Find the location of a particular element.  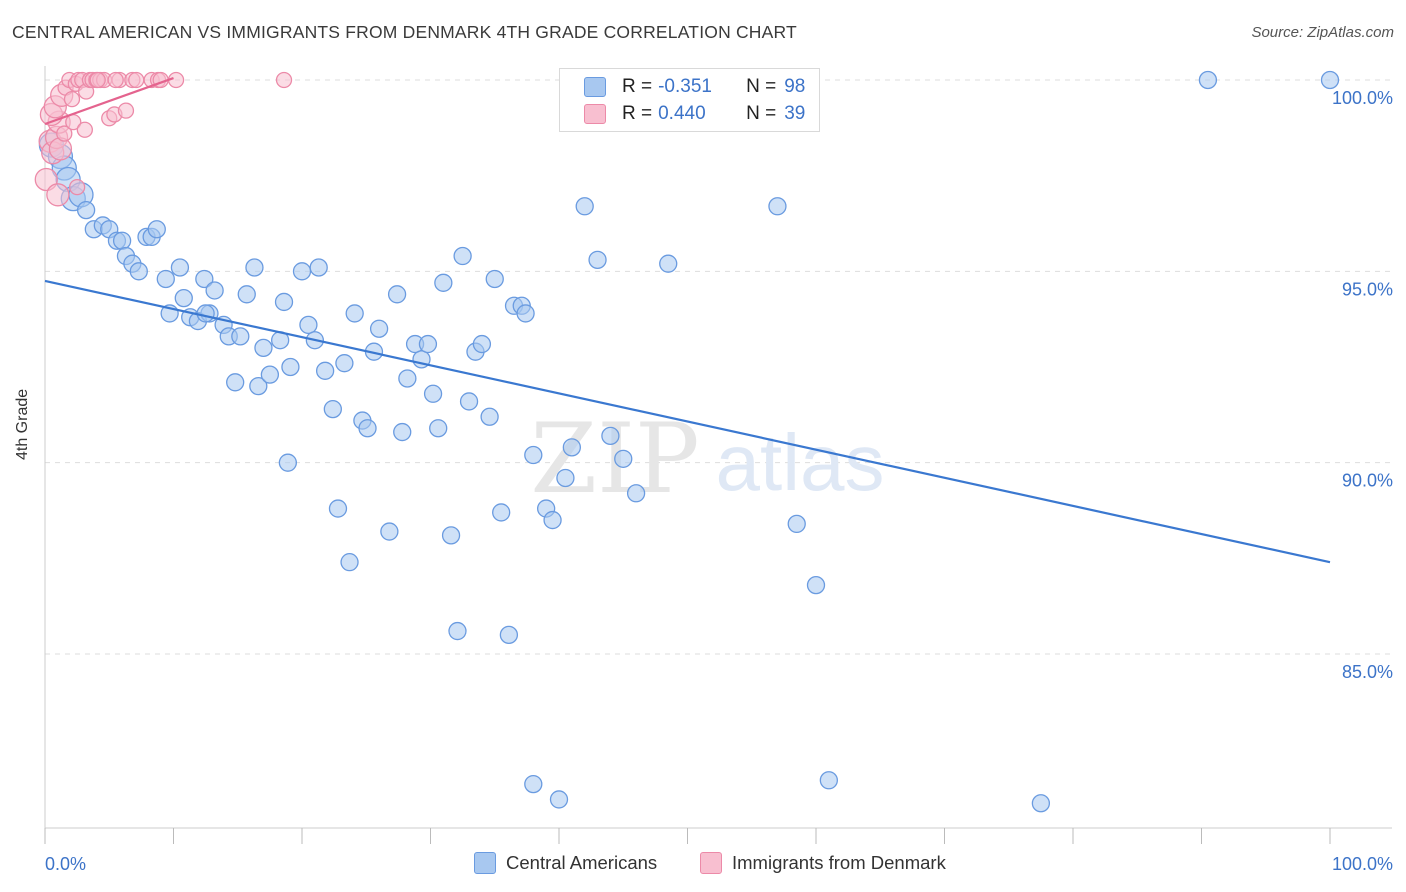

legend-label: Immigrants from Denmark is located at coordinates (839, 862).